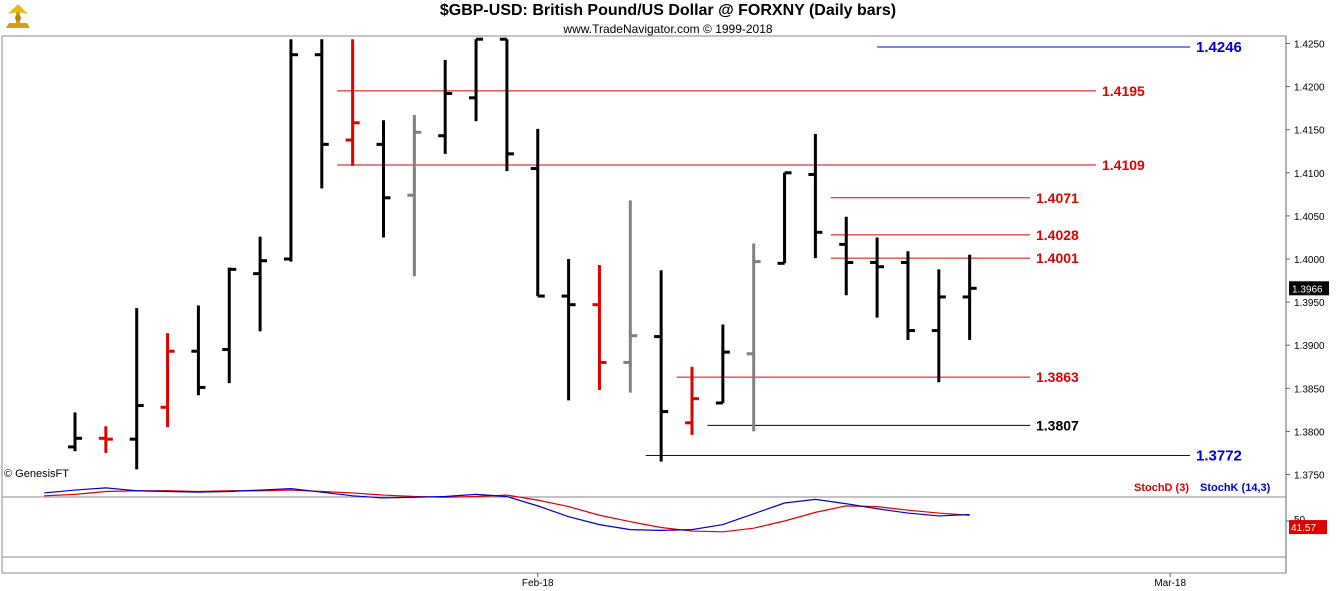 The width and height of the screenshot is (1336, 591). What do you see at coordinates (1057, 425) in the screenshot?
I see `level-label: 1.3807` at bounding box center [1057, 425].